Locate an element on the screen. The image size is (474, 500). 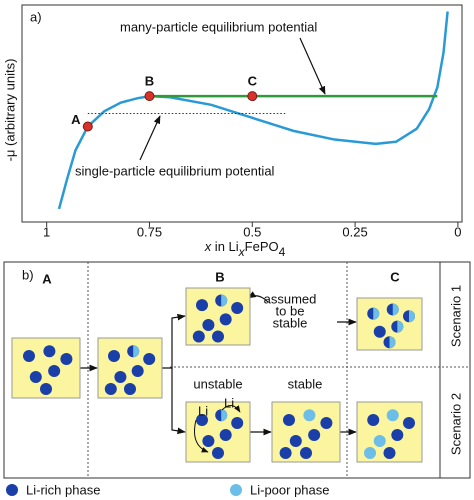
x-tick-label: 0 is located at coordinates (457, 231).